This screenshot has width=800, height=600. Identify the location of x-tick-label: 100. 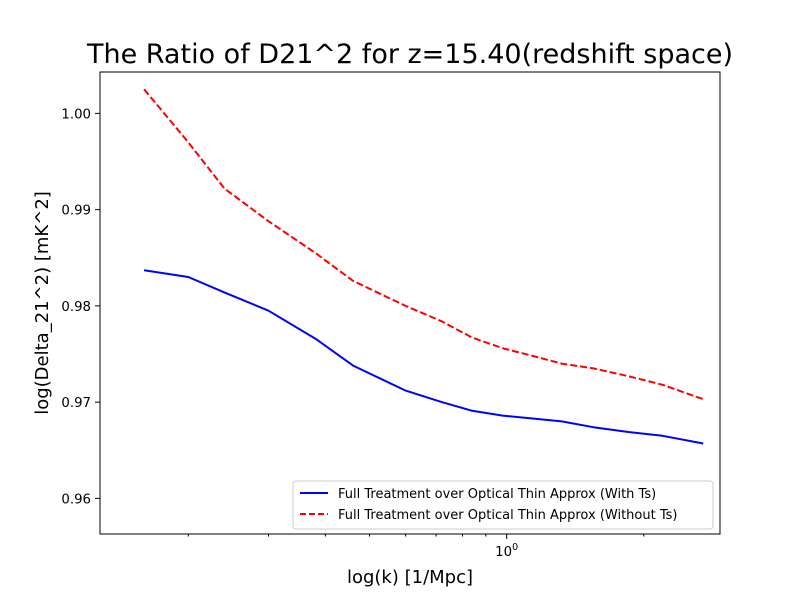
(506, 551).